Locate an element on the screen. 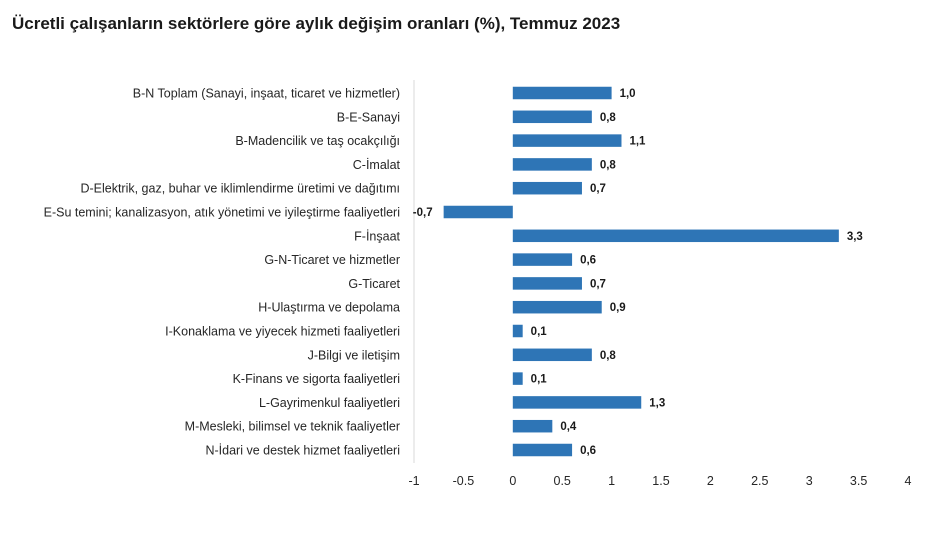 Image resolution: width=943 pixels, height=533 pixels. category-label: N-İdari ve destek hizmet faaliyetleri is located at coordinates (302, 451).